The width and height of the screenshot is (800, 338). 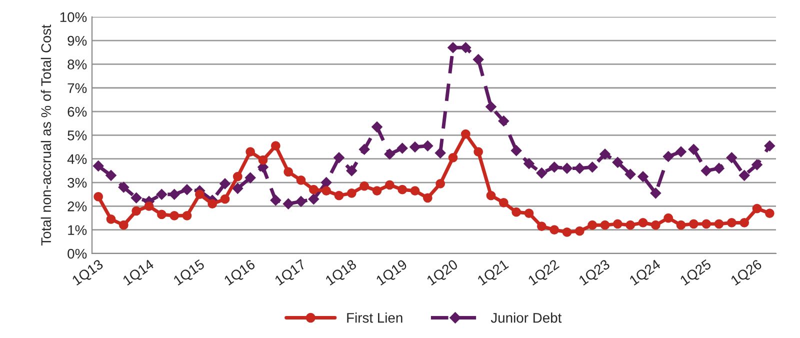 I want to click on y-tick-label: 1%, so click(x=77, y=230).